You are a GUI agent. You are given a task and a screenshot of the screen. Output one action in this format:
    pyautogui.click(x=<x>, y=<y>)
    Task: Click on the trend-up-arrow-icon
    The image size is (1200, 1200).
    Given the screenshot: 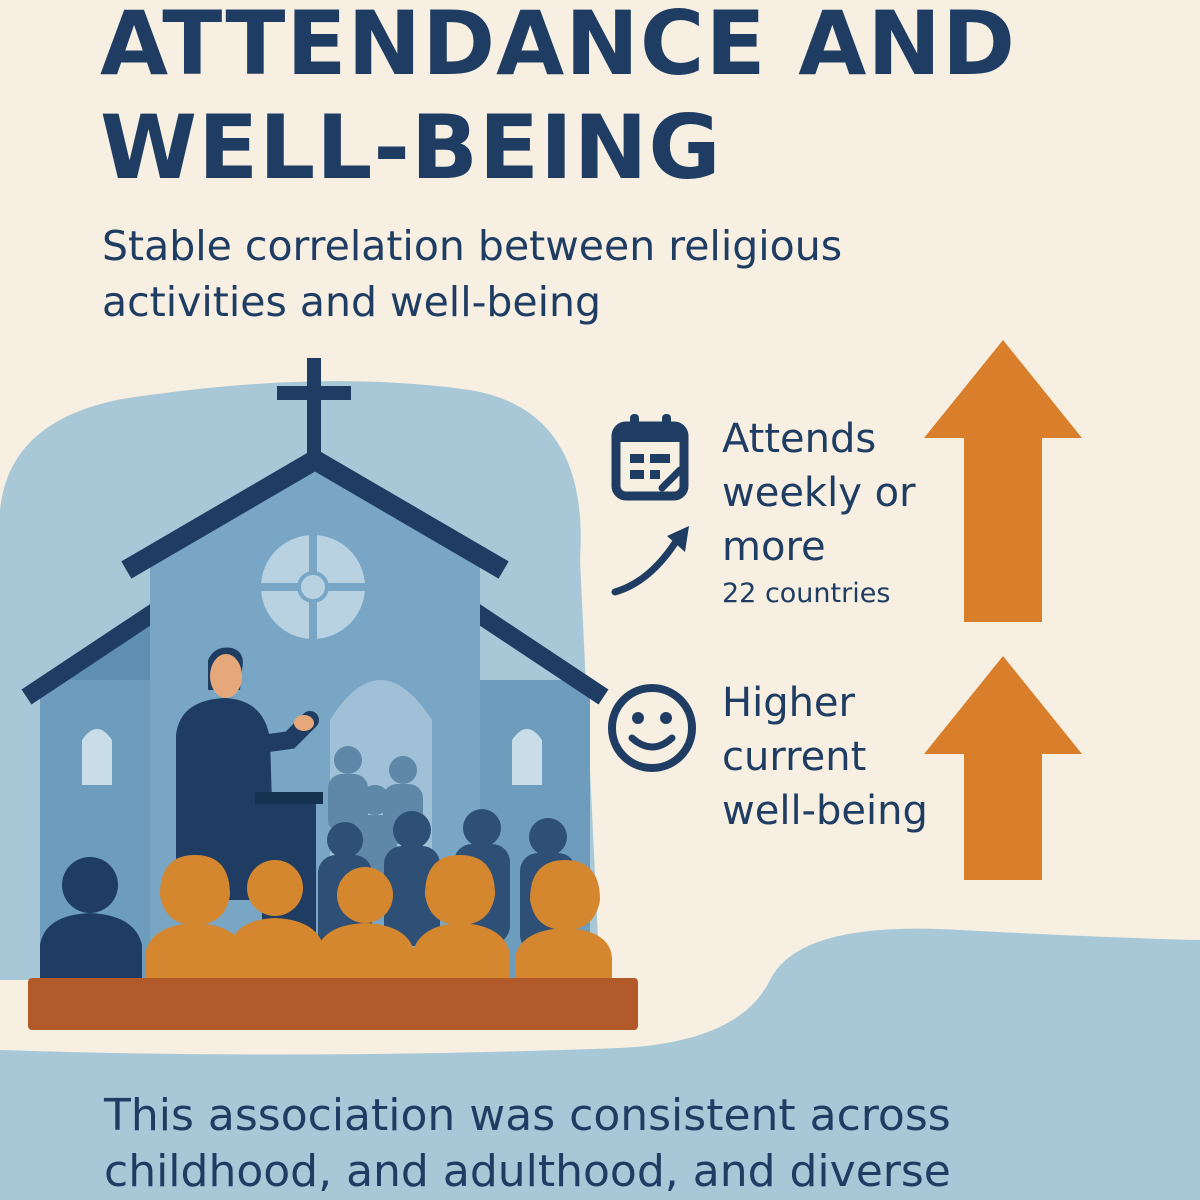 What is the action you would take?
    pyautogui.click(x=650, y=561)
    